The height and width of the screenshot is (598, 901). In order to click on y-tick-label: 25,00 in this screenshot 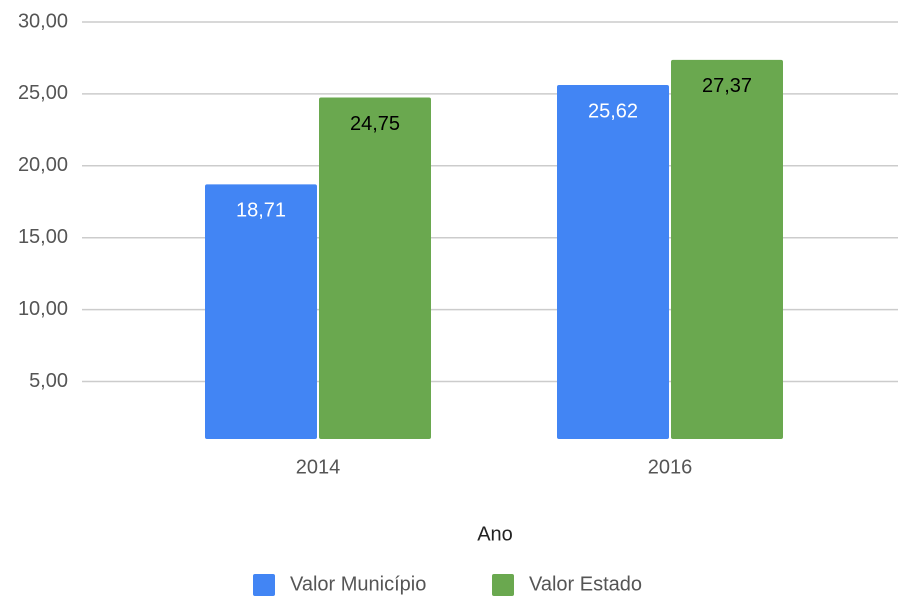, I will do `click(43, 93)`.